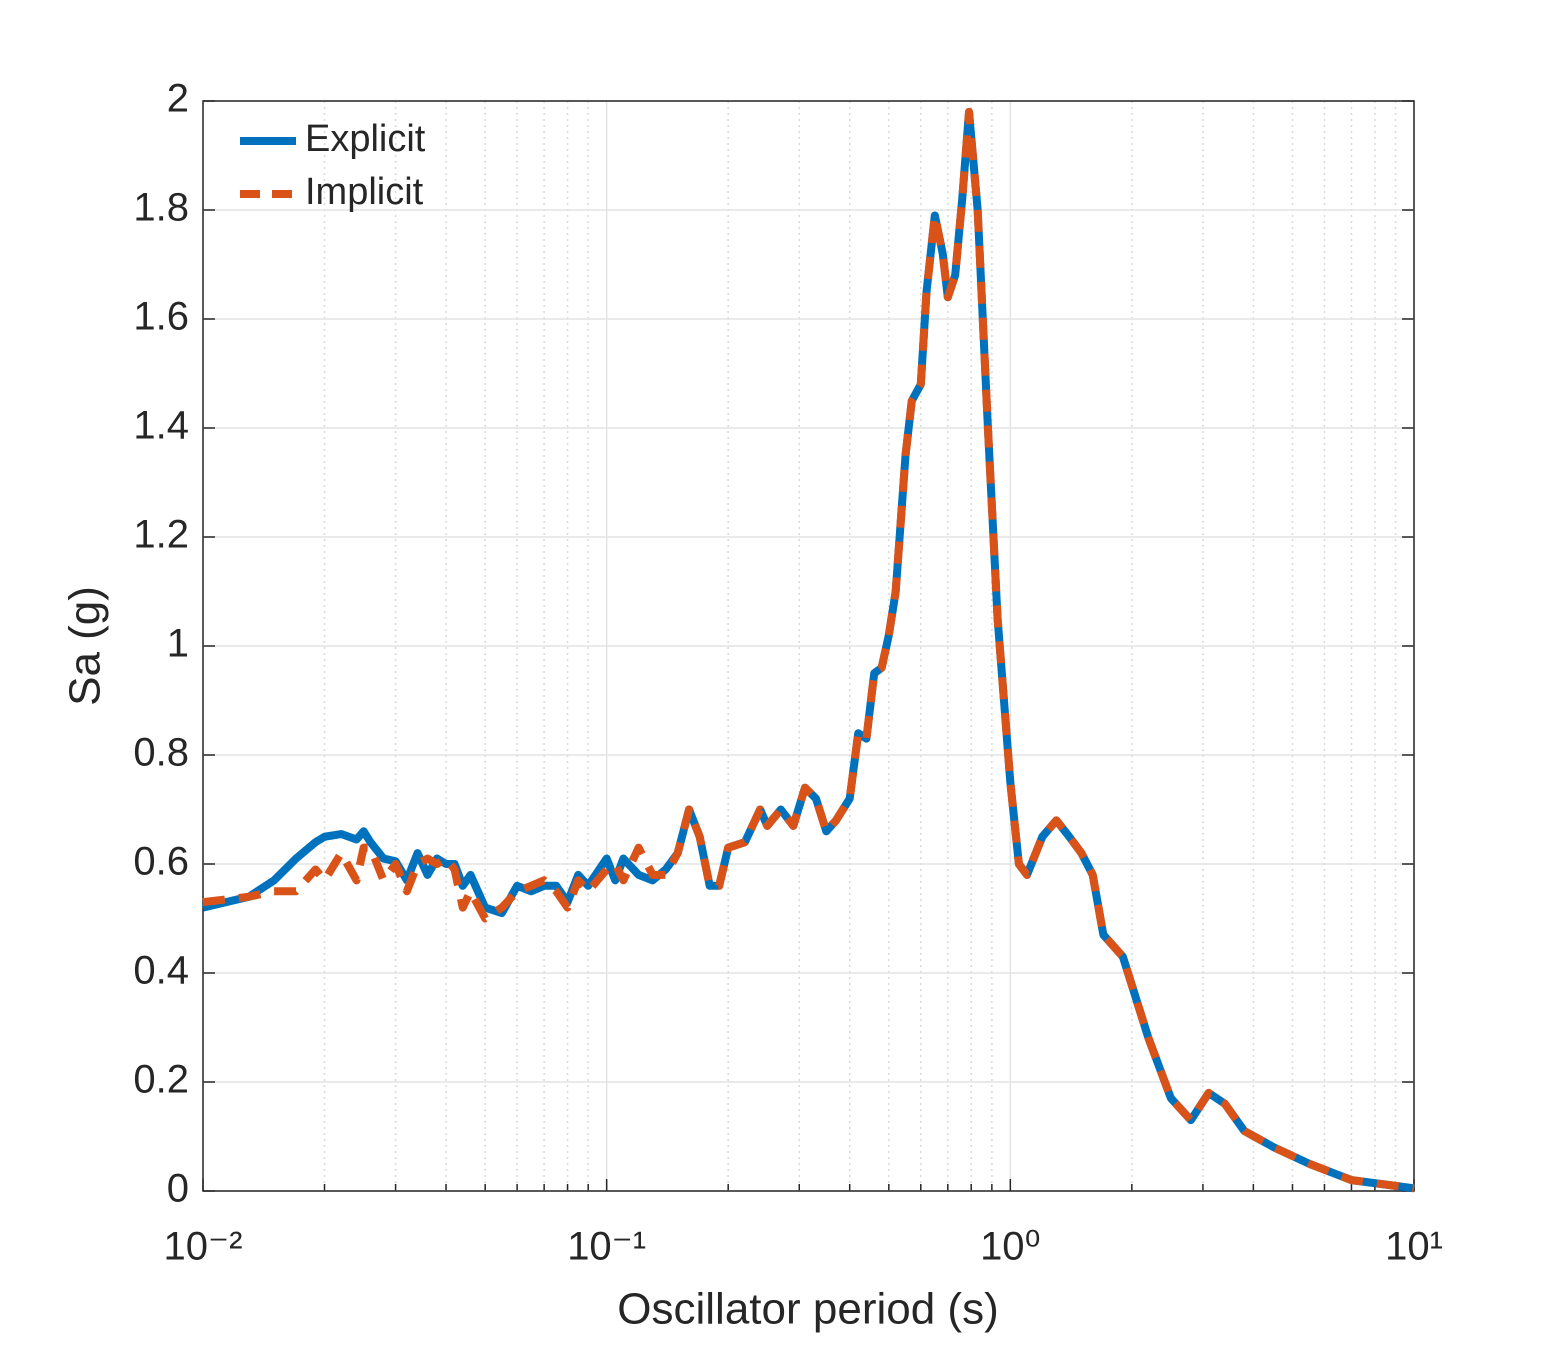 The height and width of the screenshot is (1347, 1562). Describe the element at coordinates (807, 1309) in the screenshot. I see `x-axis-label: Oscillator period (s)` at that location.